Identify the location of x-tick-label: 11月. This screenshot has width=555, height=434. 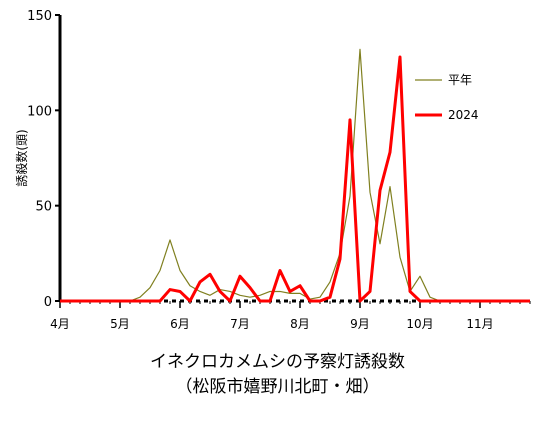
(479, 324).